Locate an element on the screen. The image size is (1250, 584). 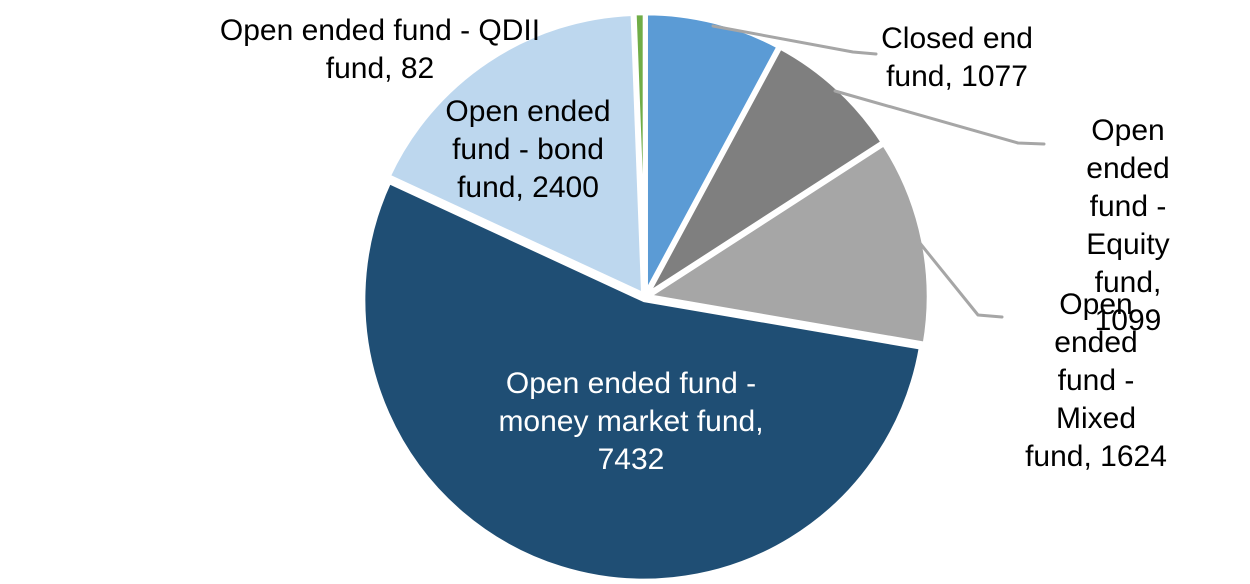
leader-line-mixed-fund is located at coordinates (960, 279).